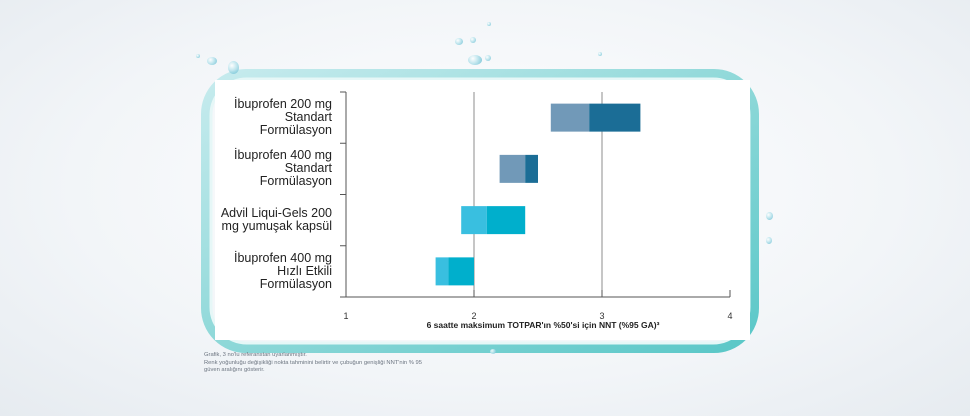 The width and height of the screenshot is (970, 416). Describe the element at coordinates (729, 316) in the screenshot. I see `x-tick-label: 4` at that location.